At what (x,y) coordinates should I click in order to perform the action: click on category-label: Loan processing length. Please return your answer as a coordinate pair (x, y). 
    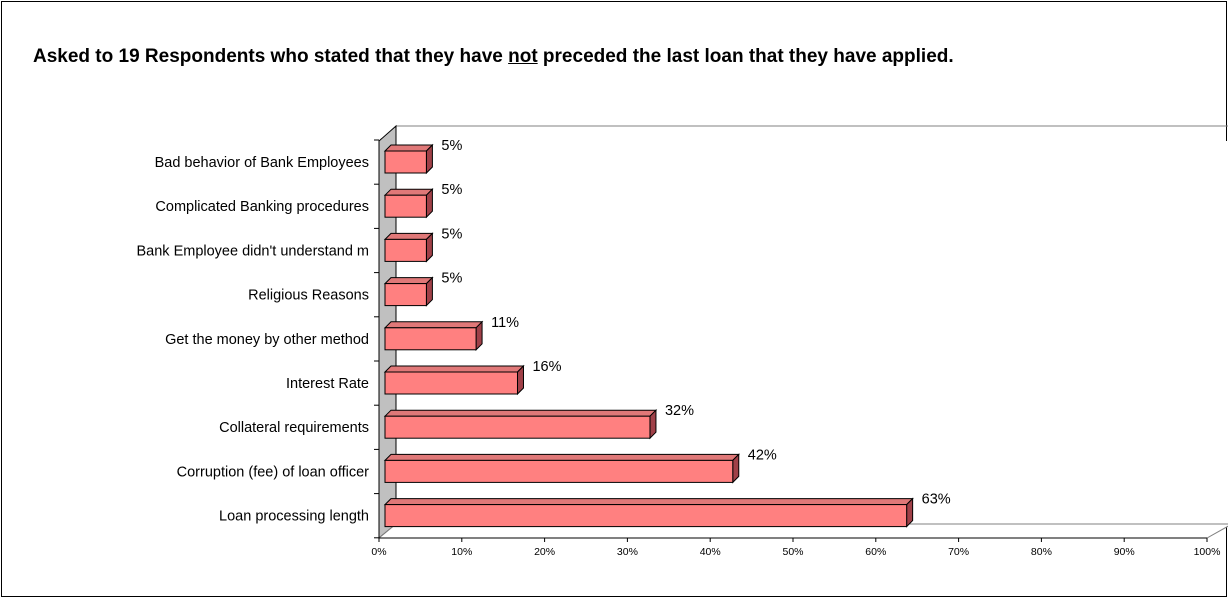
    Looking at the image, I should click on (294, 517).